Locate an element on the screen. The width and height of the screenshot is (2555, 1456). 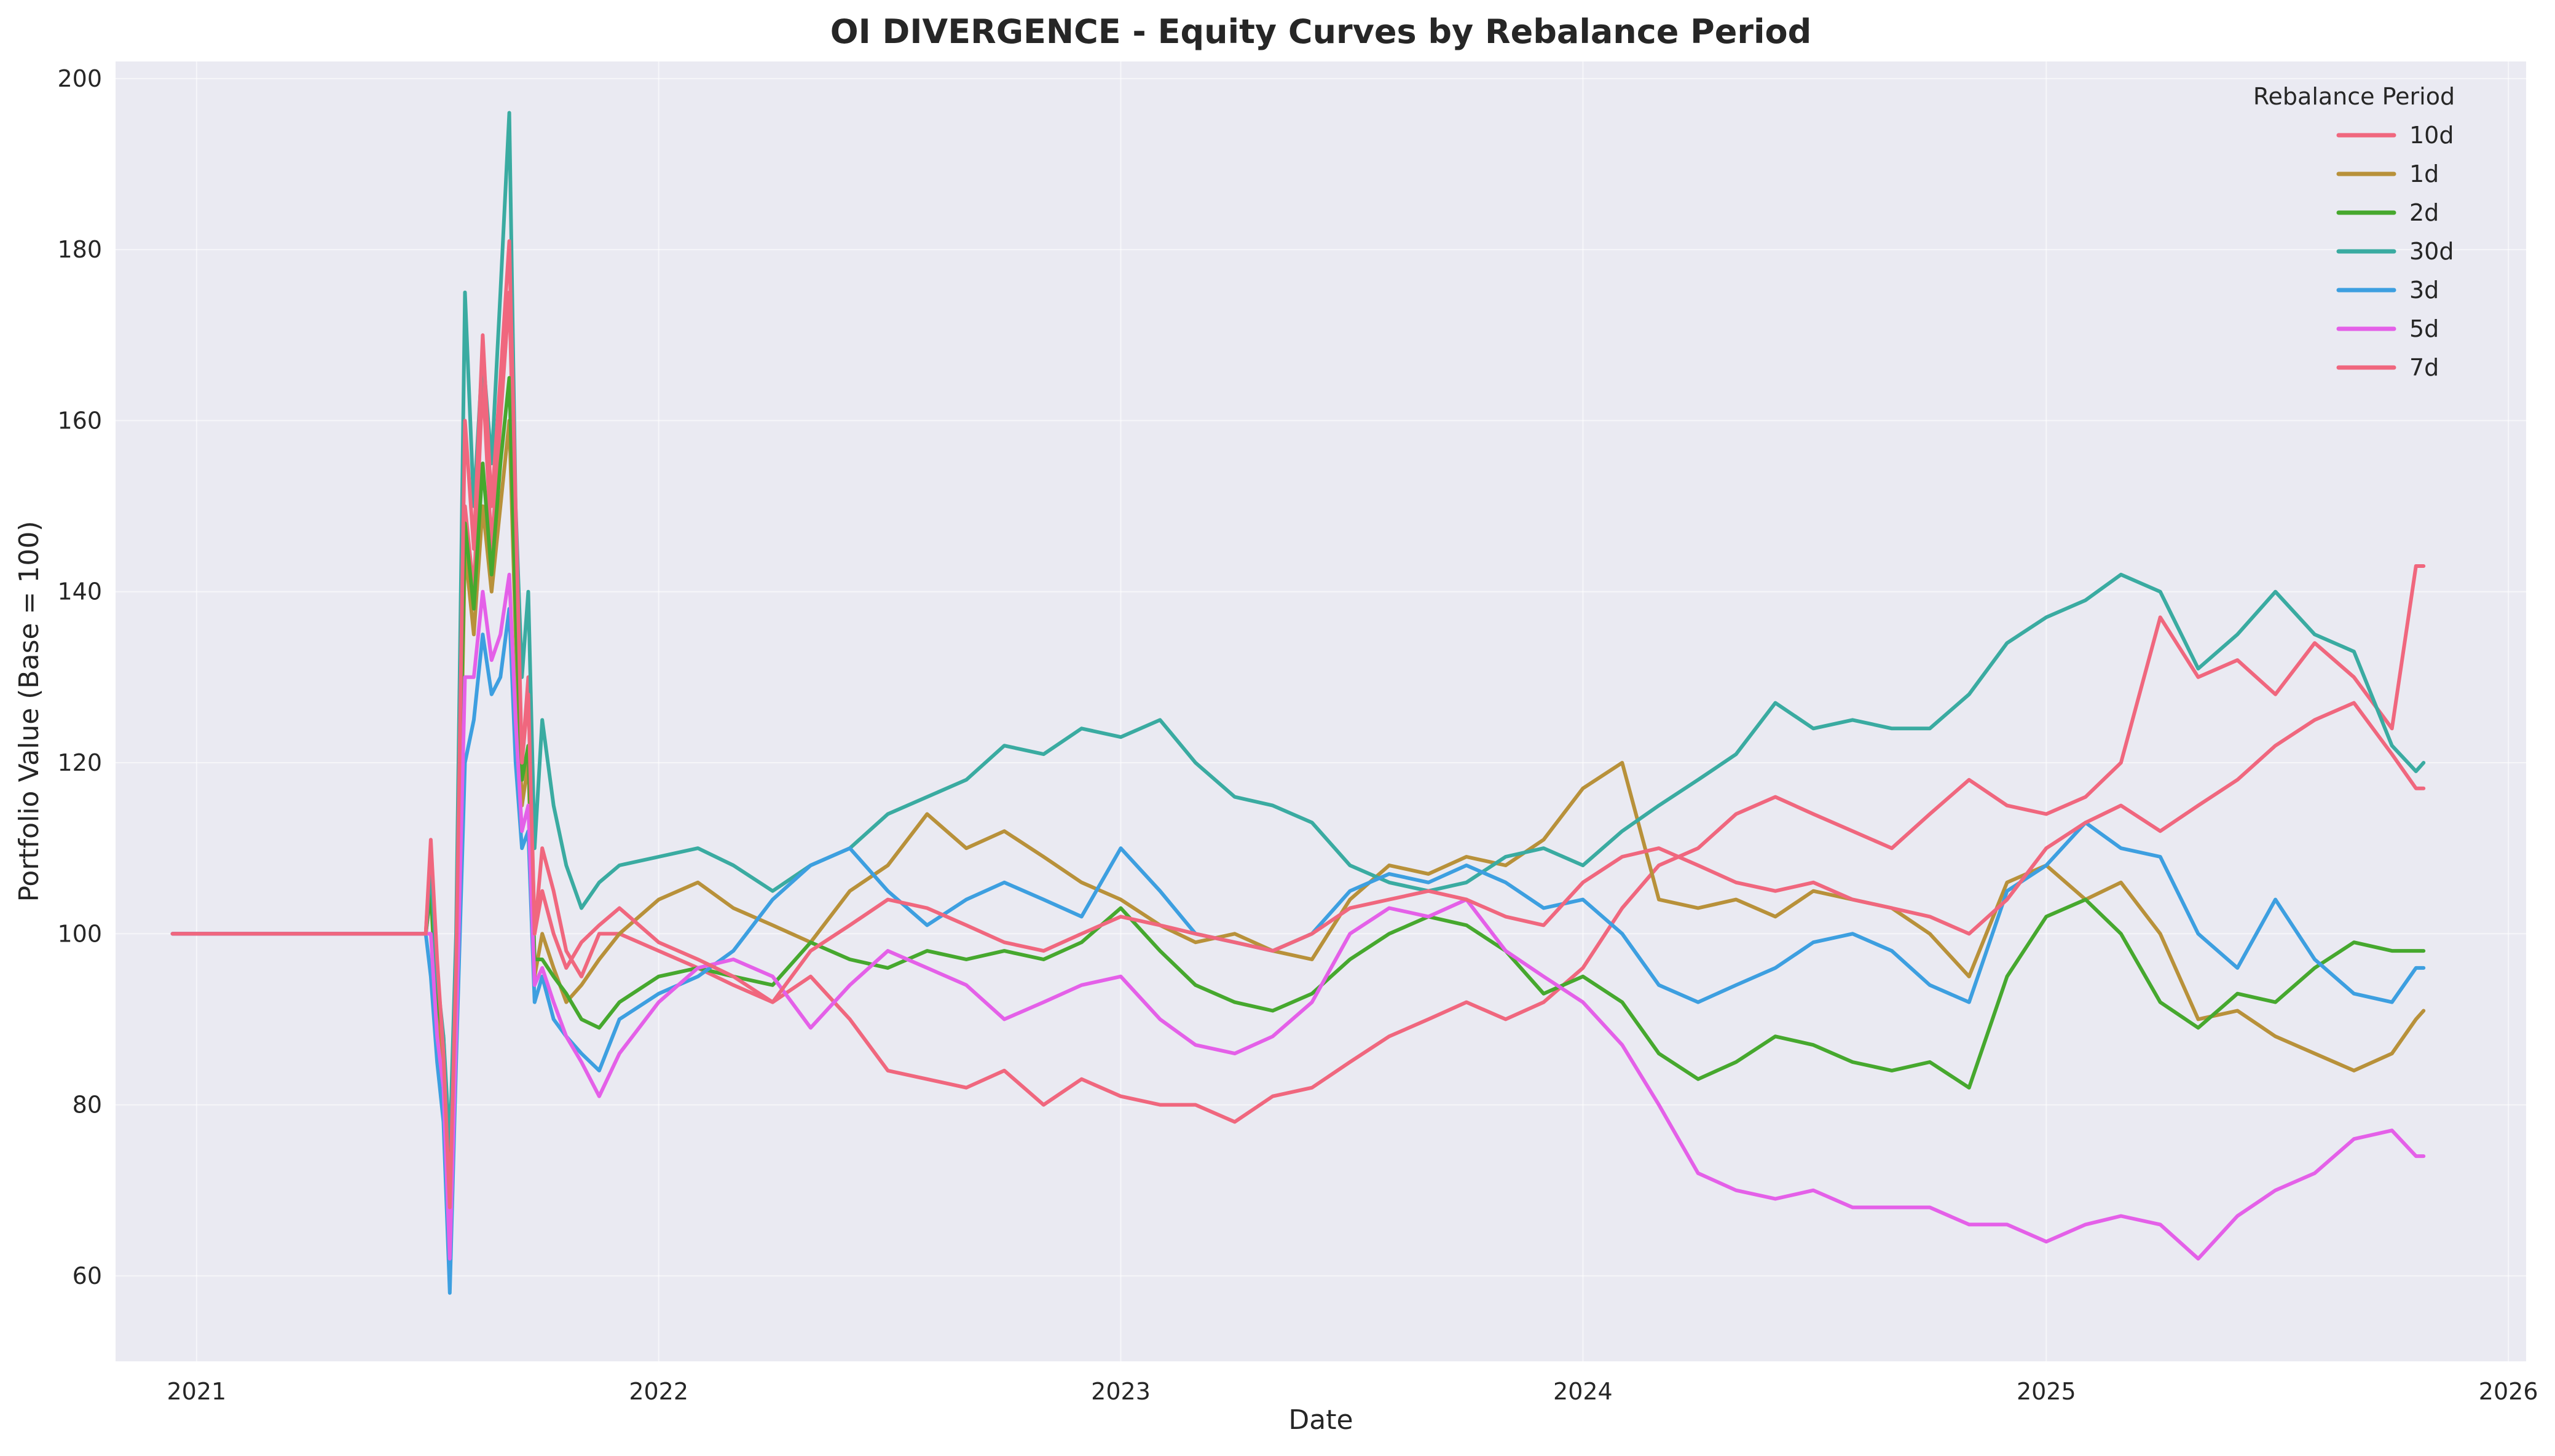
y-tick-label: 200 is located at coordinates (79, 78).